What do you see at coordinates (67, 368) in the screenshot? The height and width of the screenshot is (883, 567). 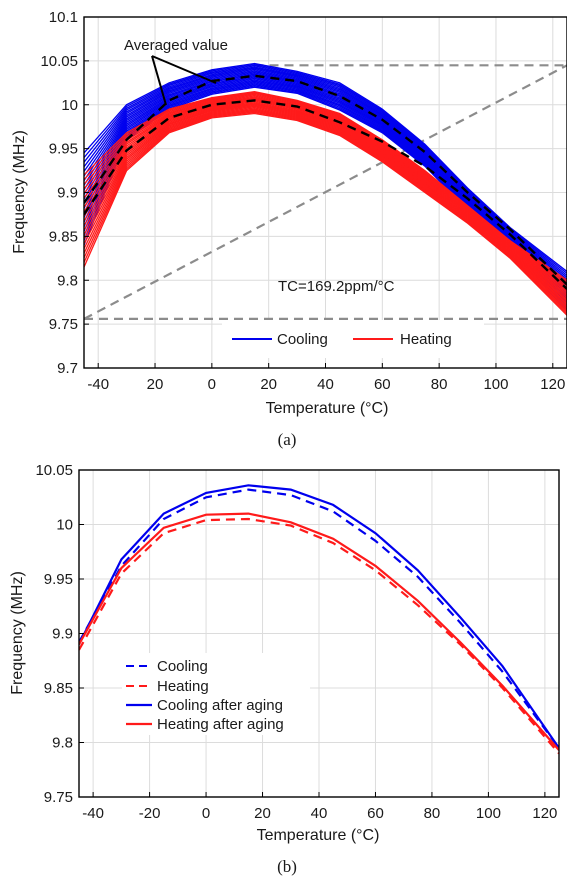 I see `y-tick-label: 9.7` at bounding box center [67, 368].